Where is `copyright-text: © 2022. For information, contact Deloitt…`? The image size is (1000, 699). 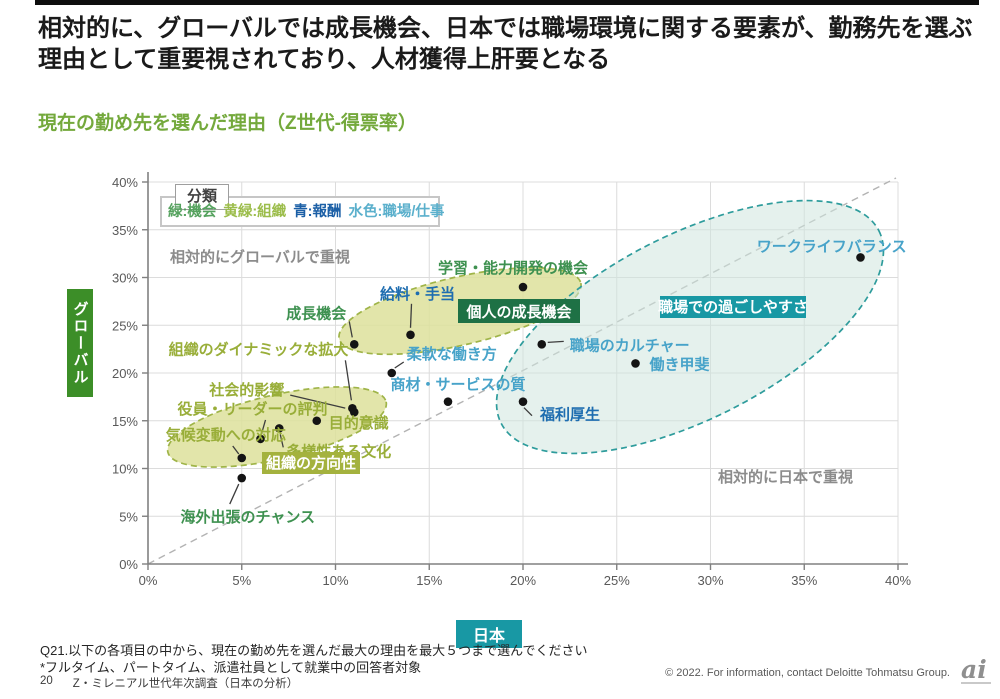
copyright-text: © 2022. For information, contact Deloitt… is located at coordinates (807, 673).